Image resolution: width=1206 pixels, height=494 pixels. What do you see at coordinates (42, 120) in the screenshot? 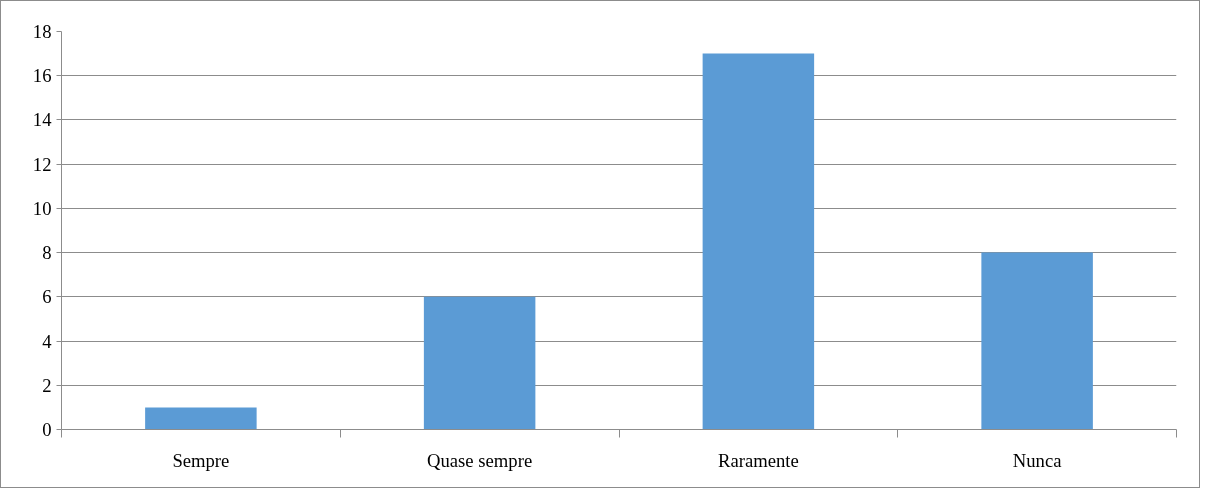
I see `y-tick-label: 14` at bounding box center [42, 120].